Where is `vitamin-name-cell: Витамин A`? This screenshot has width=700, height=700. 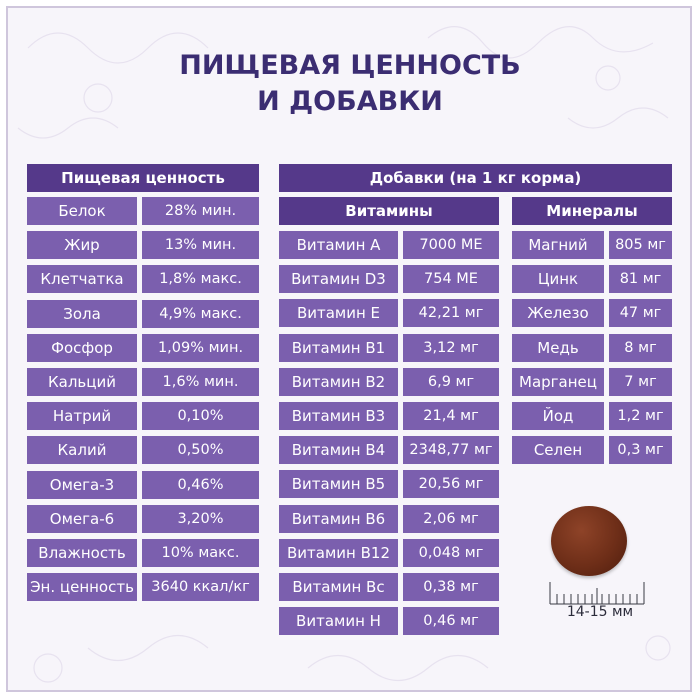 vitamin-name-cell: Витамин A is located at coordinates (338, 245).